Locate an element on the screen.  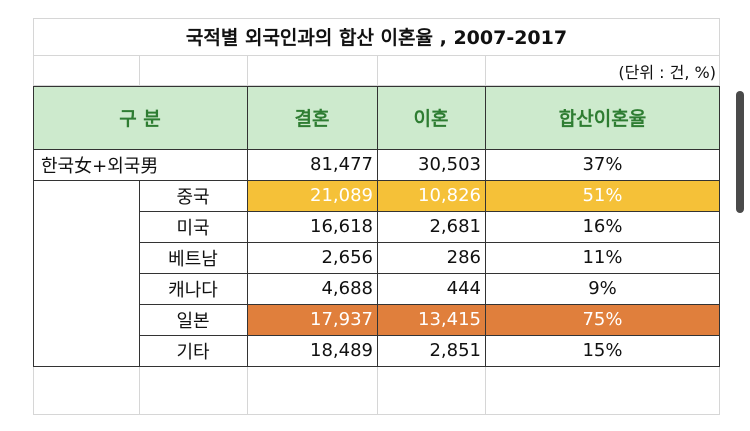
row-marriage-other: 18,489 is located at coordinates (341, 350).